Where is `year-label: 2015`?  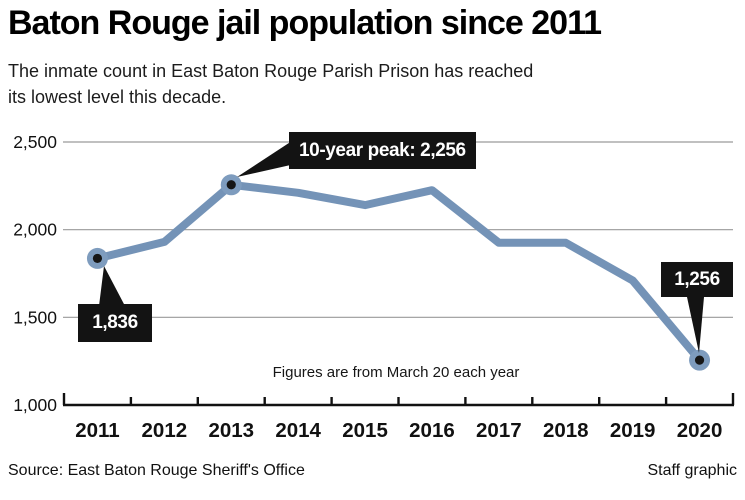
year-label: 2015 is located at coordinates (365, 430).